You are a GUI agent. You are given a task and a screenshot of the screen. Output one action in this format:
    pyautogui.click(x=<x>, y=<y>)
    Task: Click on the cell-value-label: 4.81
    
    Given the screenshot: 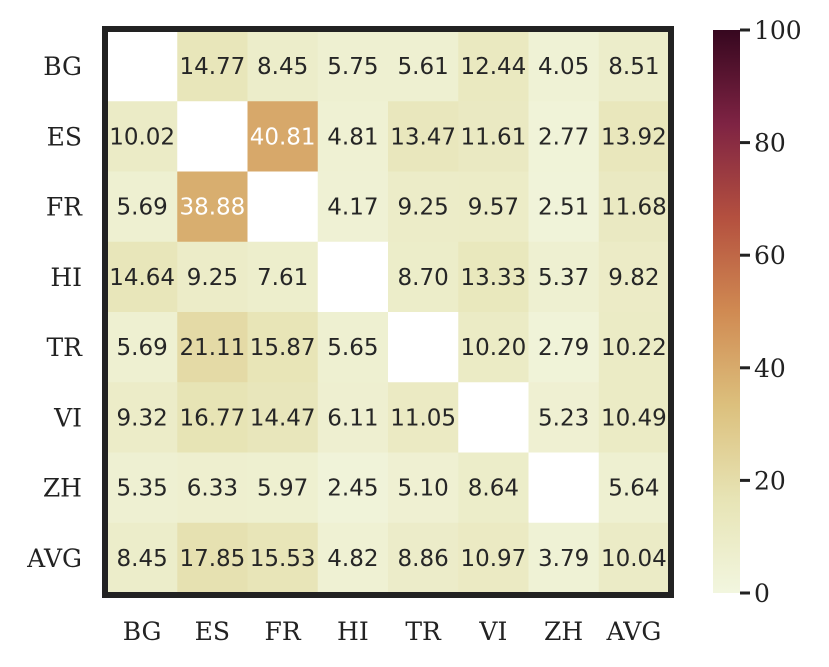 What is the action you would take?
    pyautogui.click(x=352, y=137)
    